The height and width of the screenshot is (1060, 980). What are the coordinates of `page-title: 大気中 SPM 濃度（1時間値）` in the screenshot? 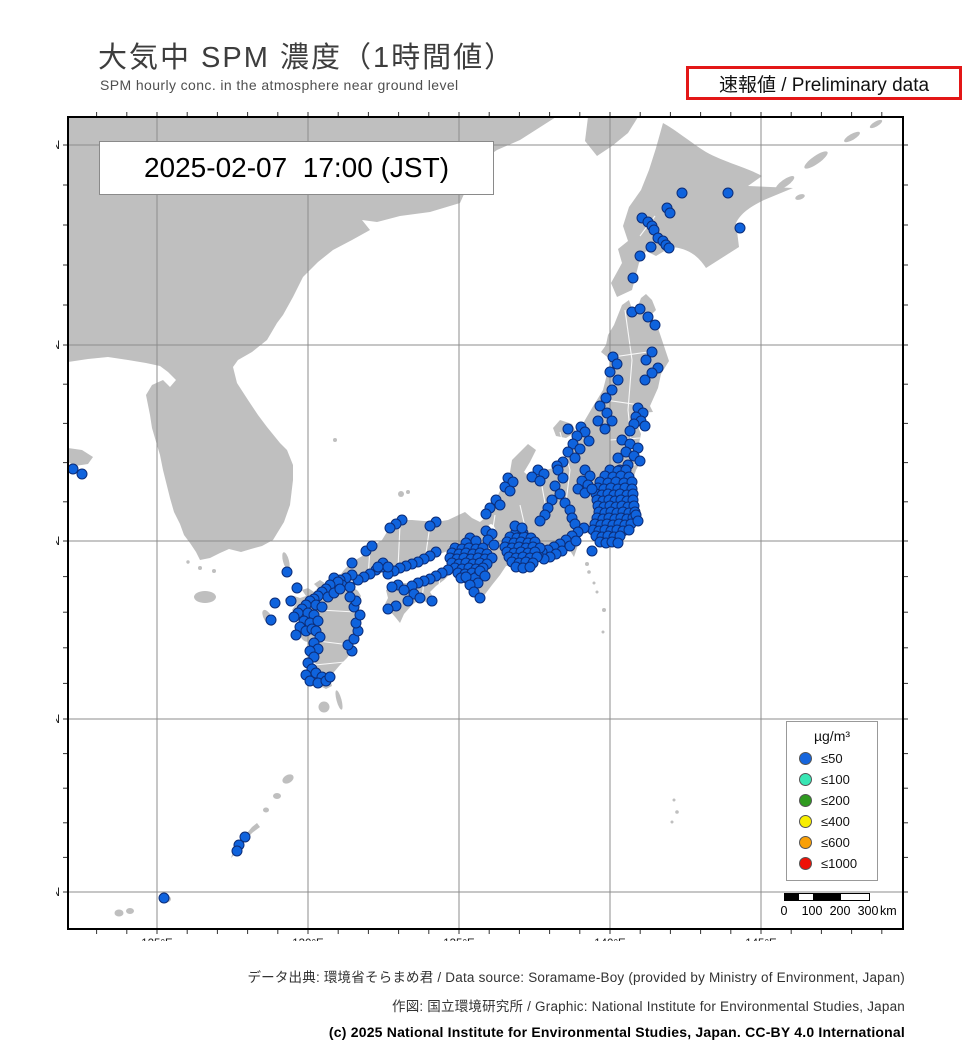 It's located at (307, 58).